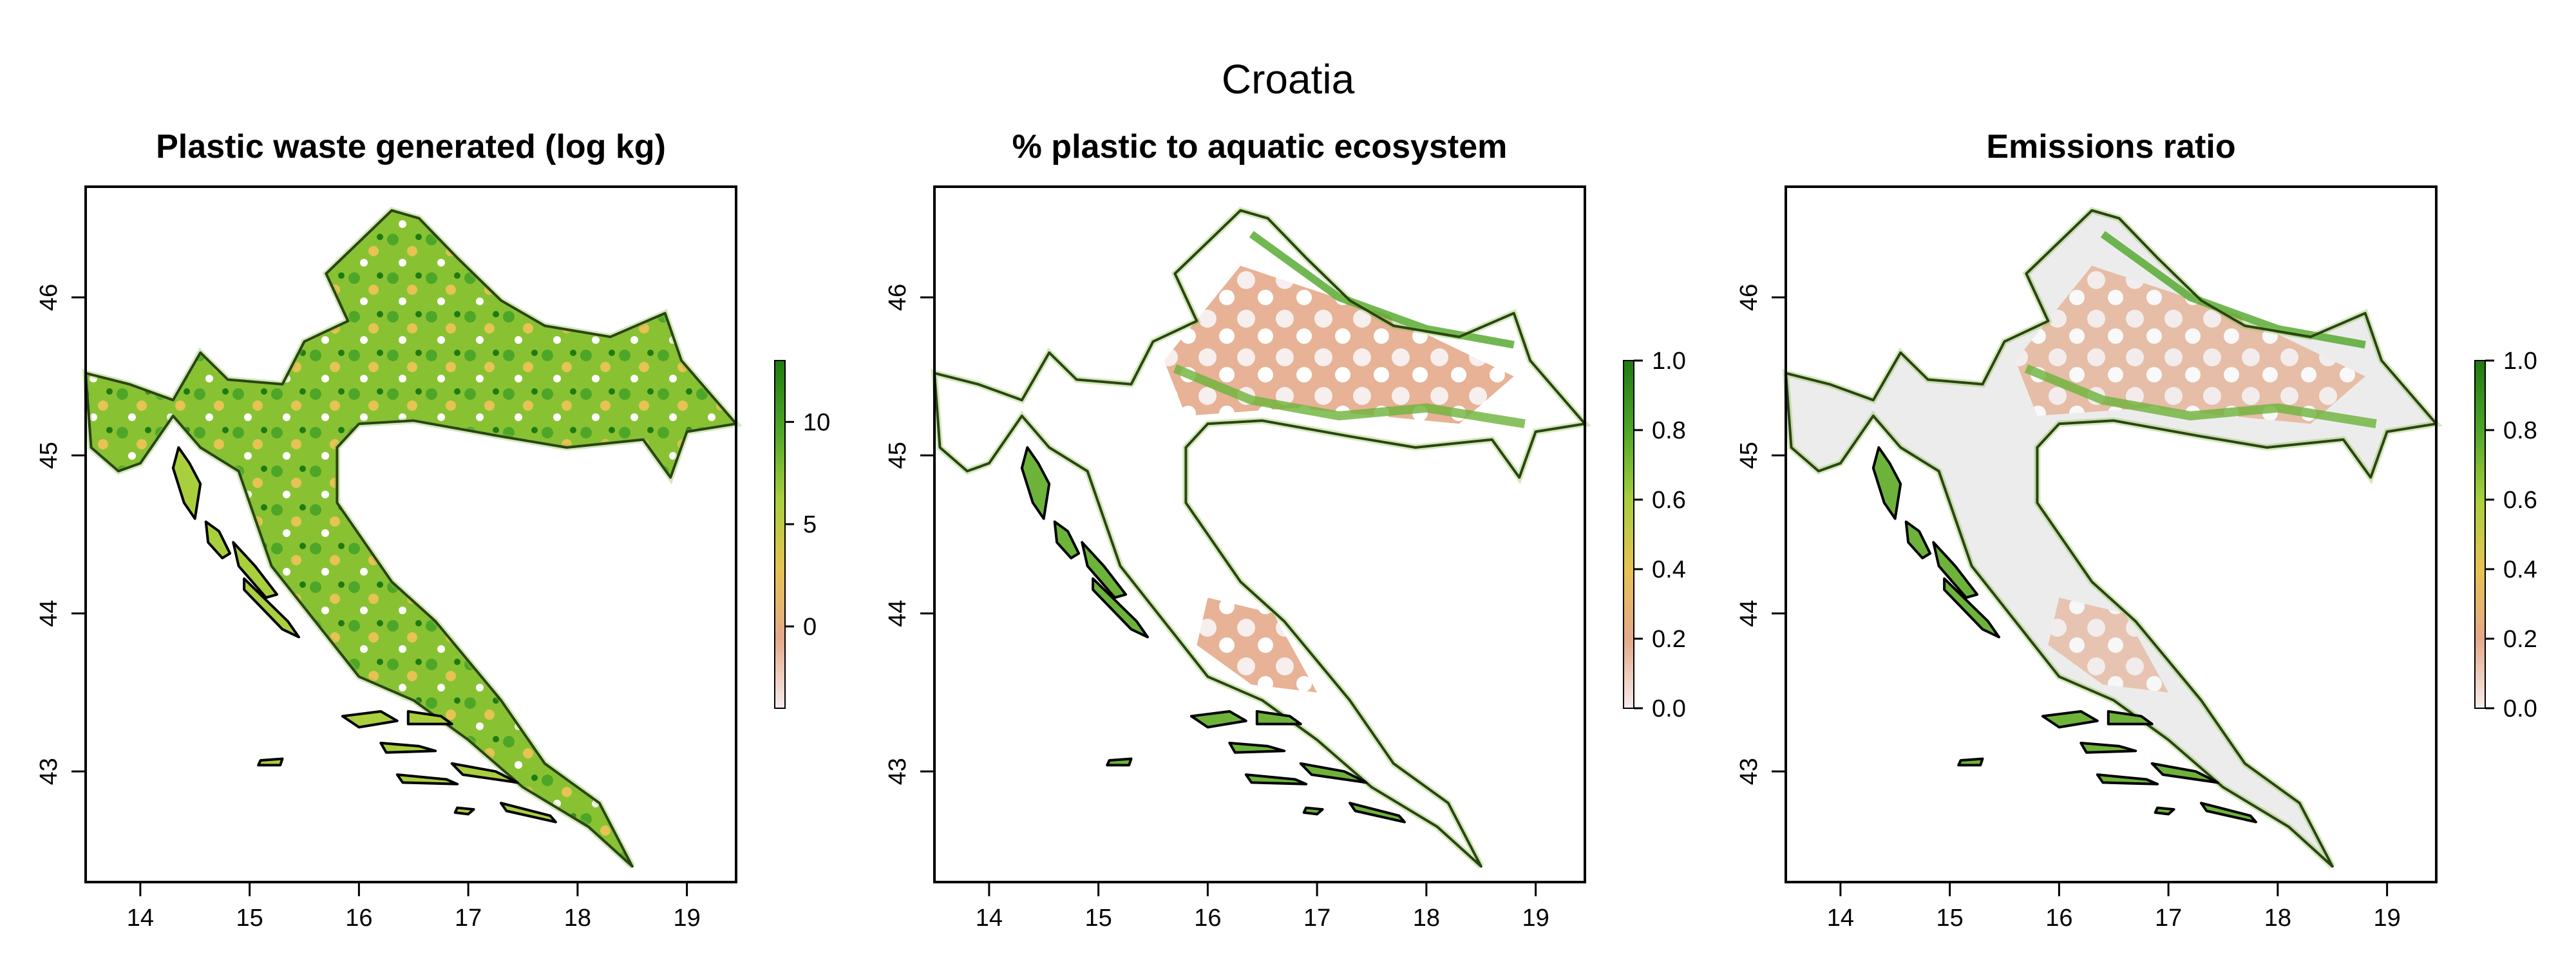 The image size is (2576, 969). What do you see at coordinates (1288, 79) in the screenshot?
I see `figure-title: Croatia` at bounding box center [1288, 79].